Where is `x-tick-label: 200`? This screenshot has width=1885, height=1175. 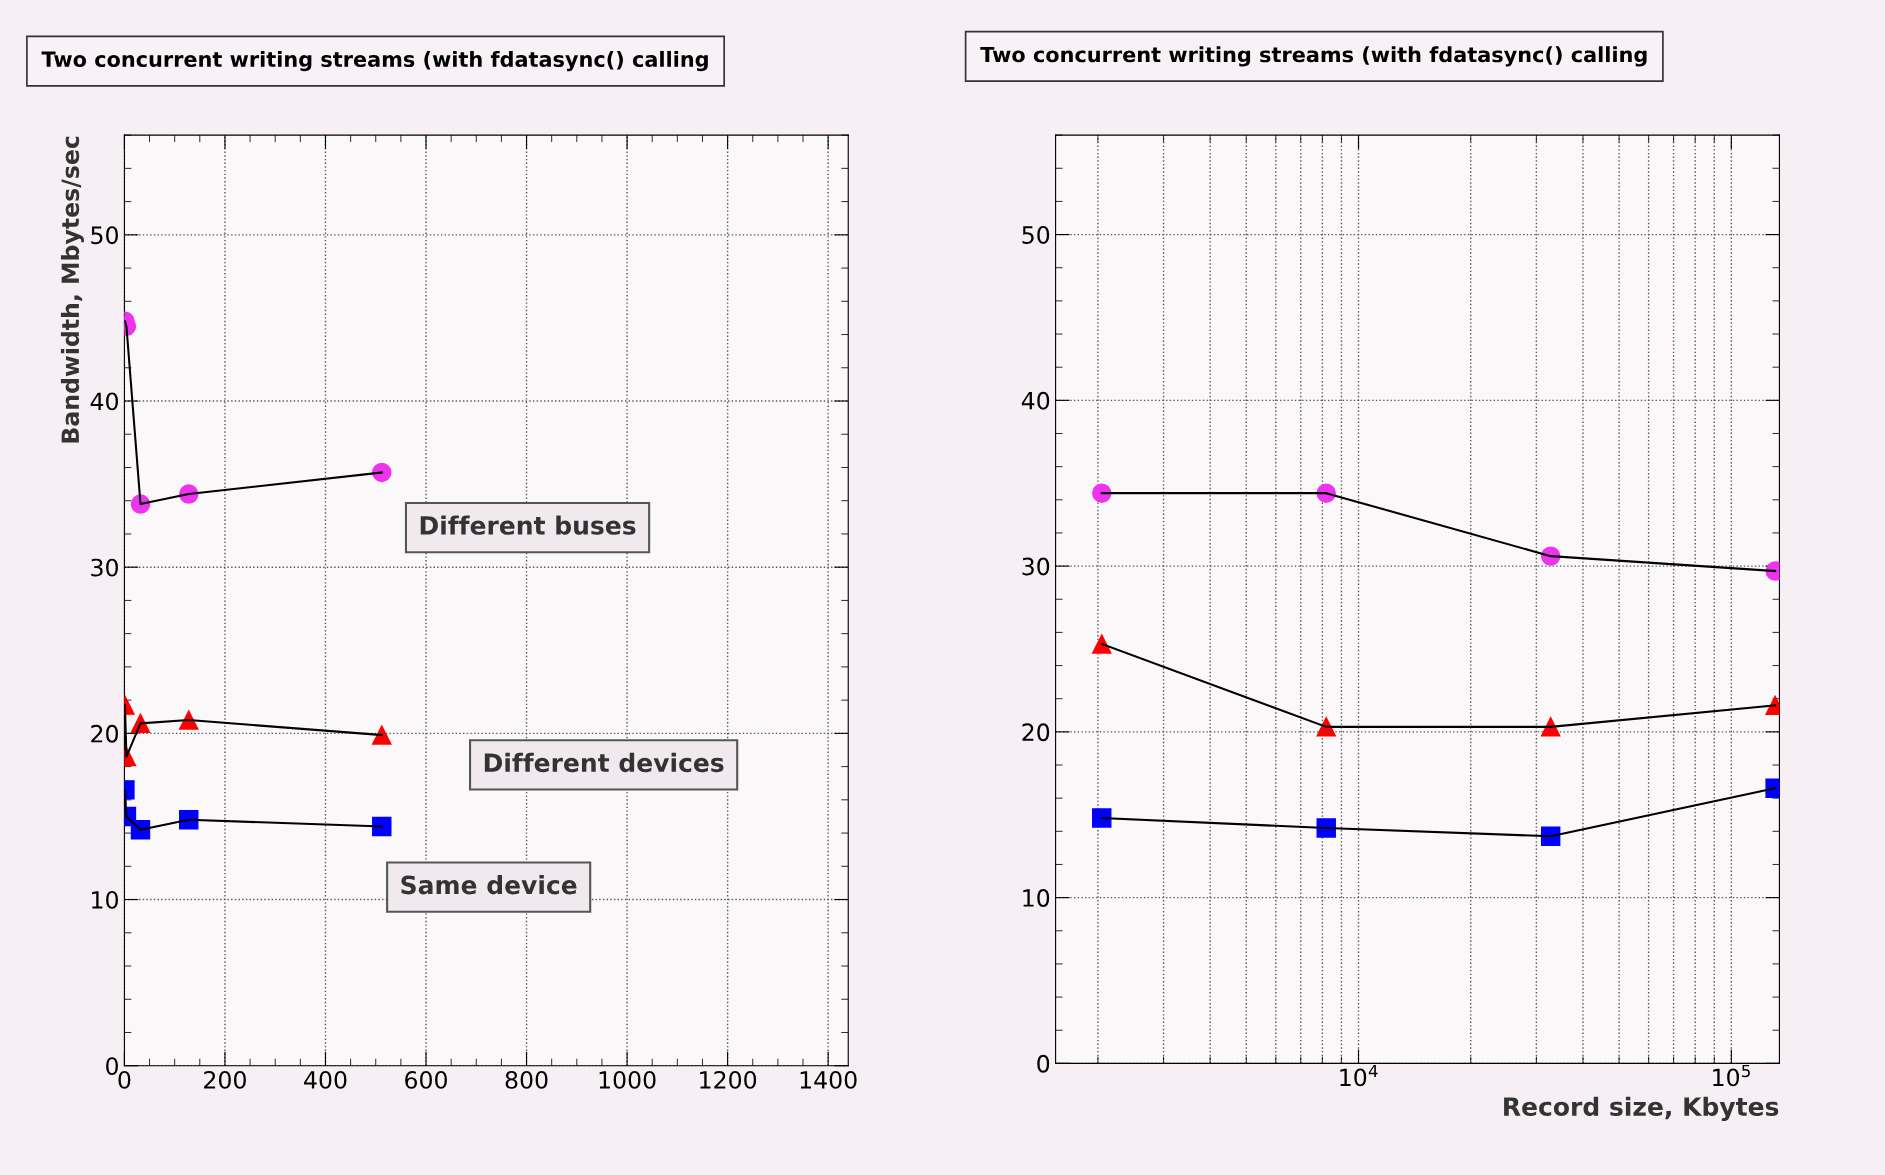 x-tick-label: 200 is located at coordinates (225, 1080).